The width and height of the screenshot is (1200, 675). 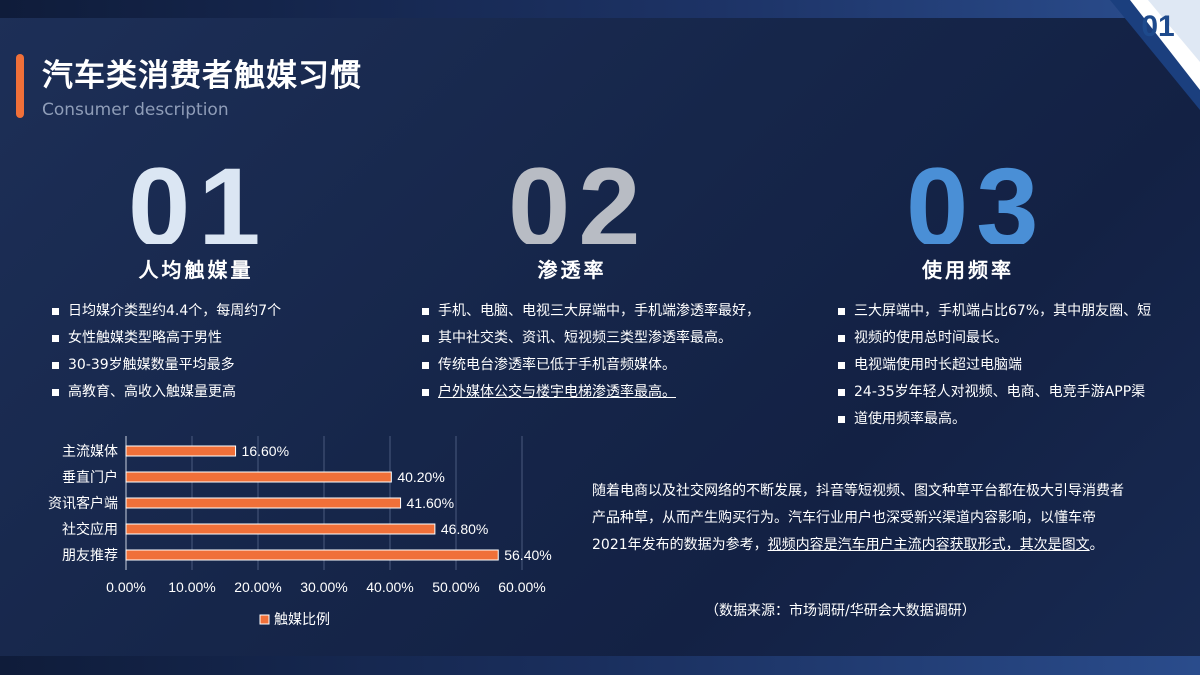 What do you see at coordinates (572, 270) in the screenshot?
I see `column-2-title: 渗透率` at bounding box center [572, 270].